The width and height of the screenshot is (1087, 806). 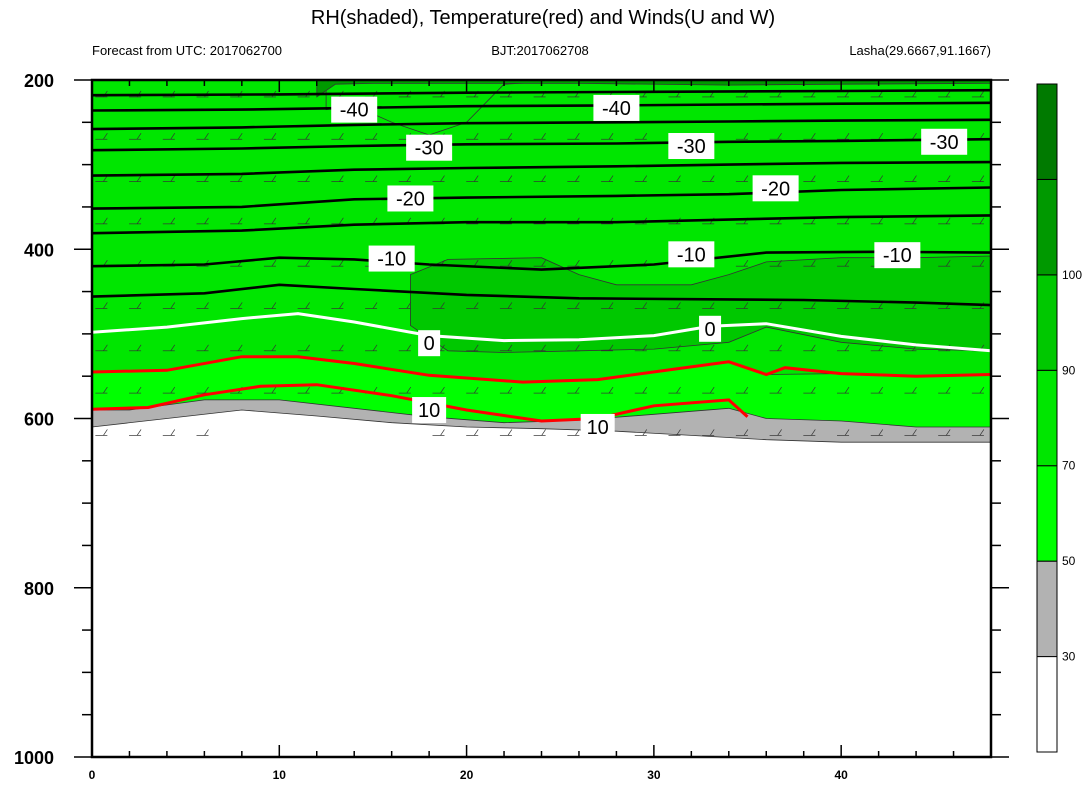 I want to click on contour-label-text: -30, so click(x=944, y=143).